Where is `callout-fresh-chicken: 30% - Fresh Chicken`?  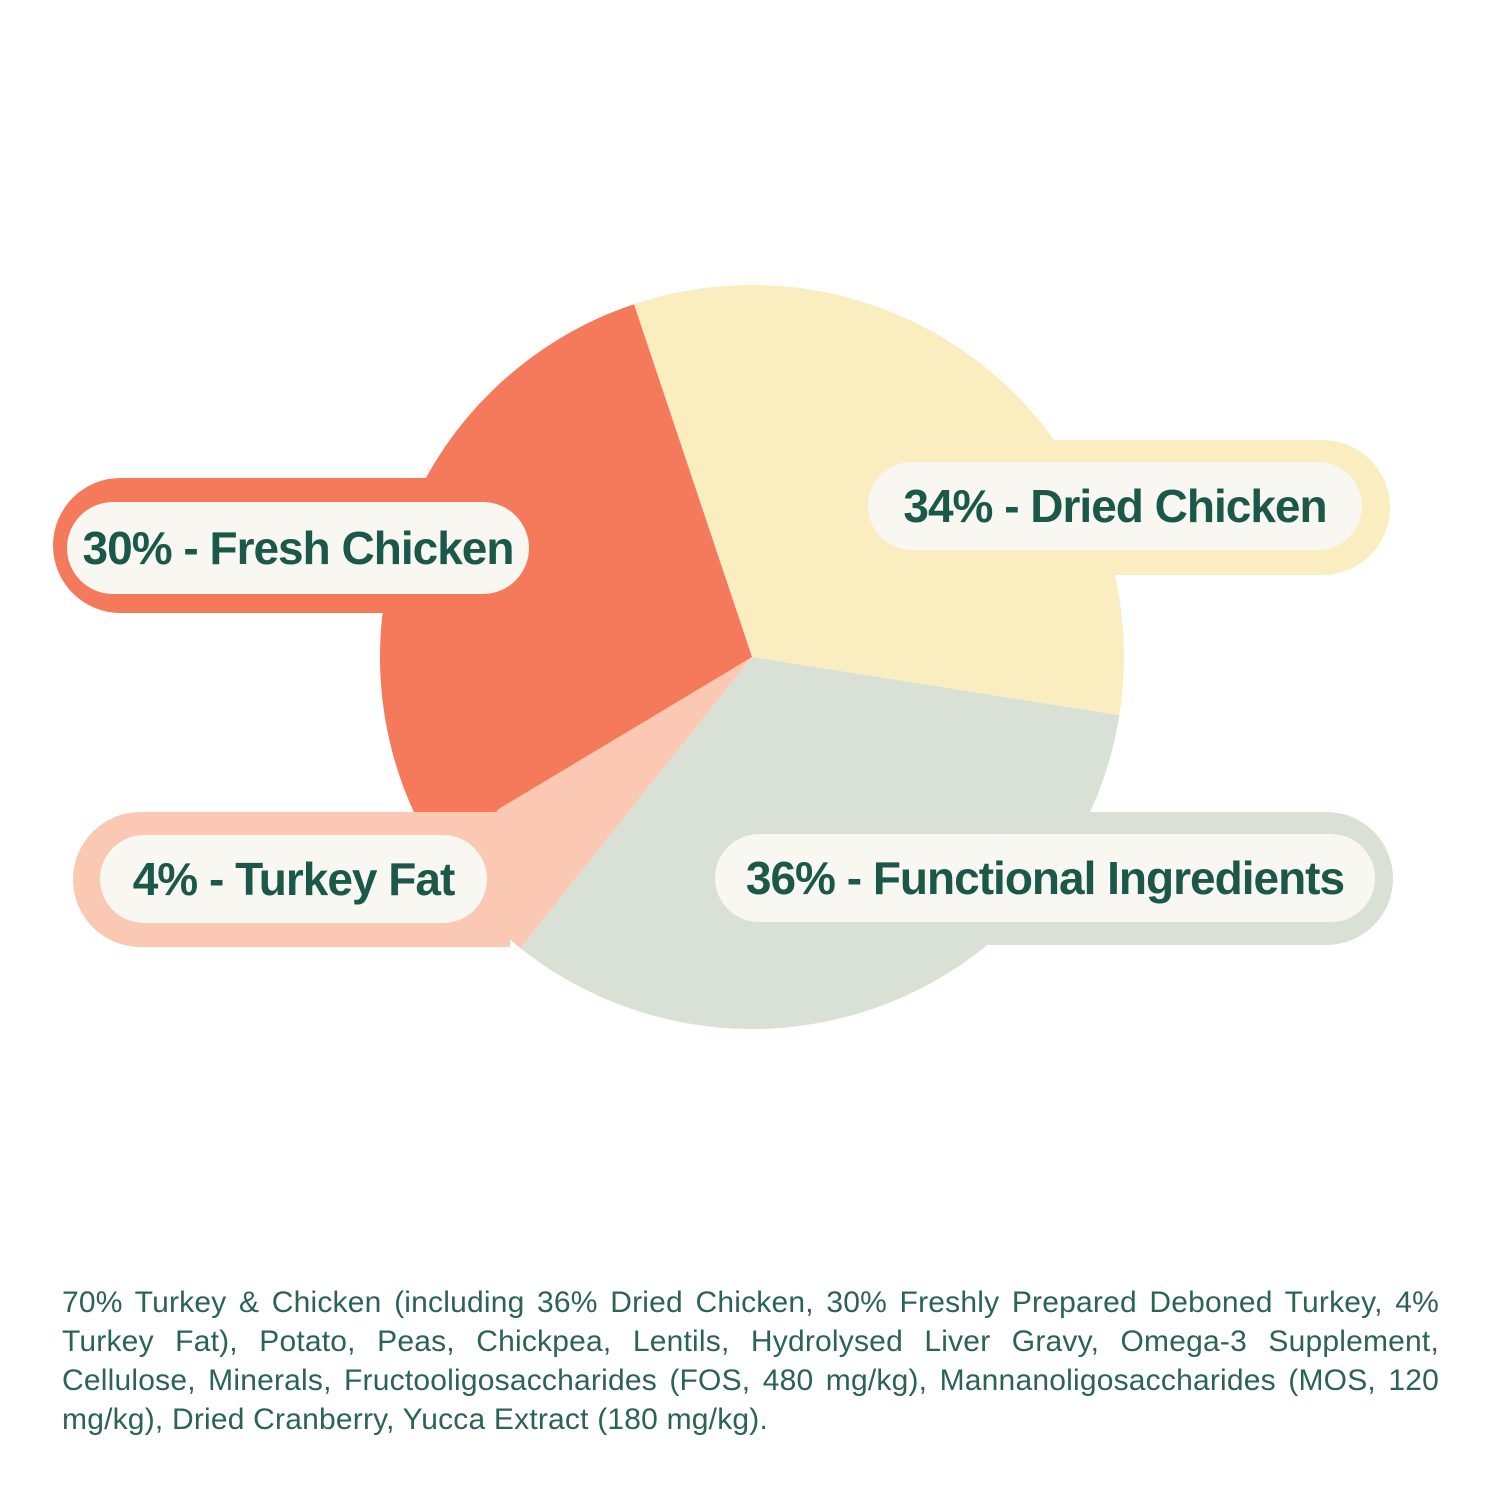 callout-fresh-chicken: 30% - Fresh Chicken is located at coordinates (325, 545).